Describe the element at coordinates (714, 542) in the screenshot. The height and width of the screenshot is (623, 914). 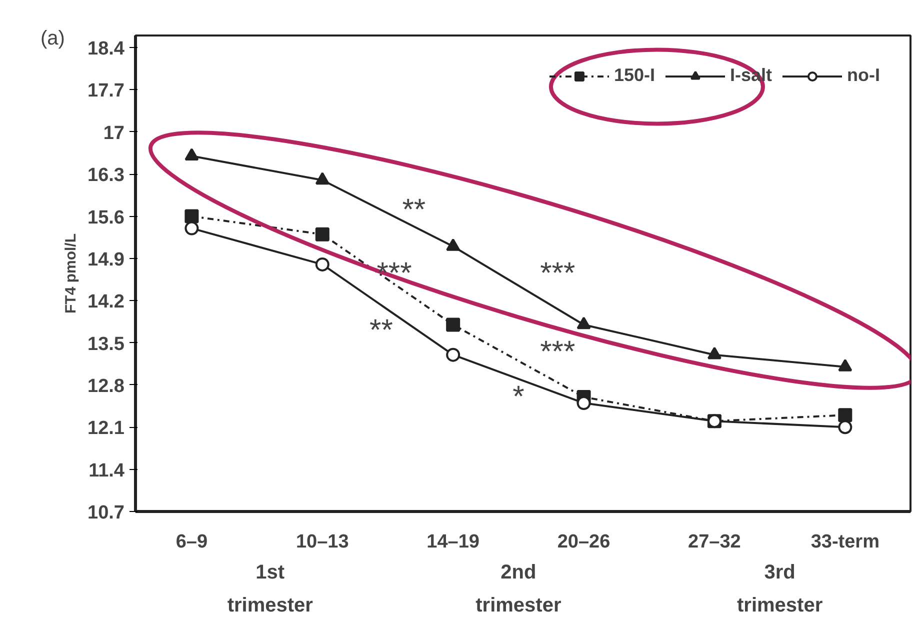
I see `x-tick-label: 27–32` at that location.